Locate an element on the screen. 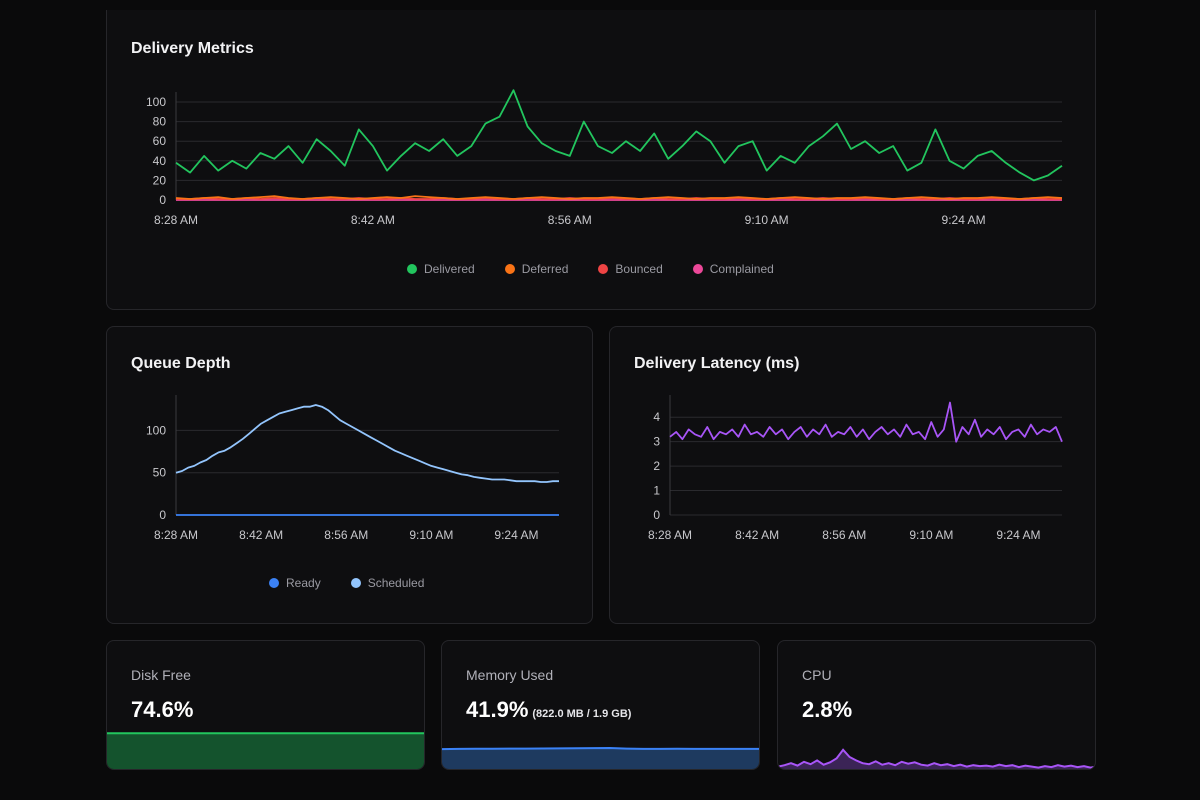 The width and height of the screenshot is (1200, 800). cpu-sparkline is located at coordinates (936, 758).